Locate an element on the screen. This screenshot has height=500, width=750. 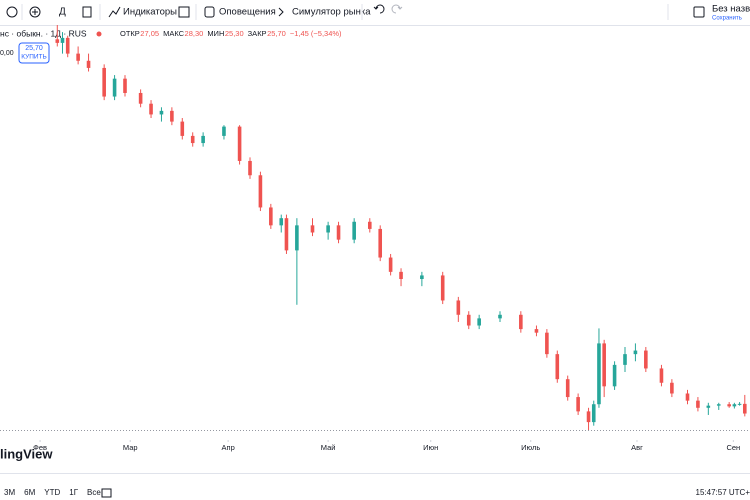
sell-price: 0,00 is located at coordinates (7, 53).